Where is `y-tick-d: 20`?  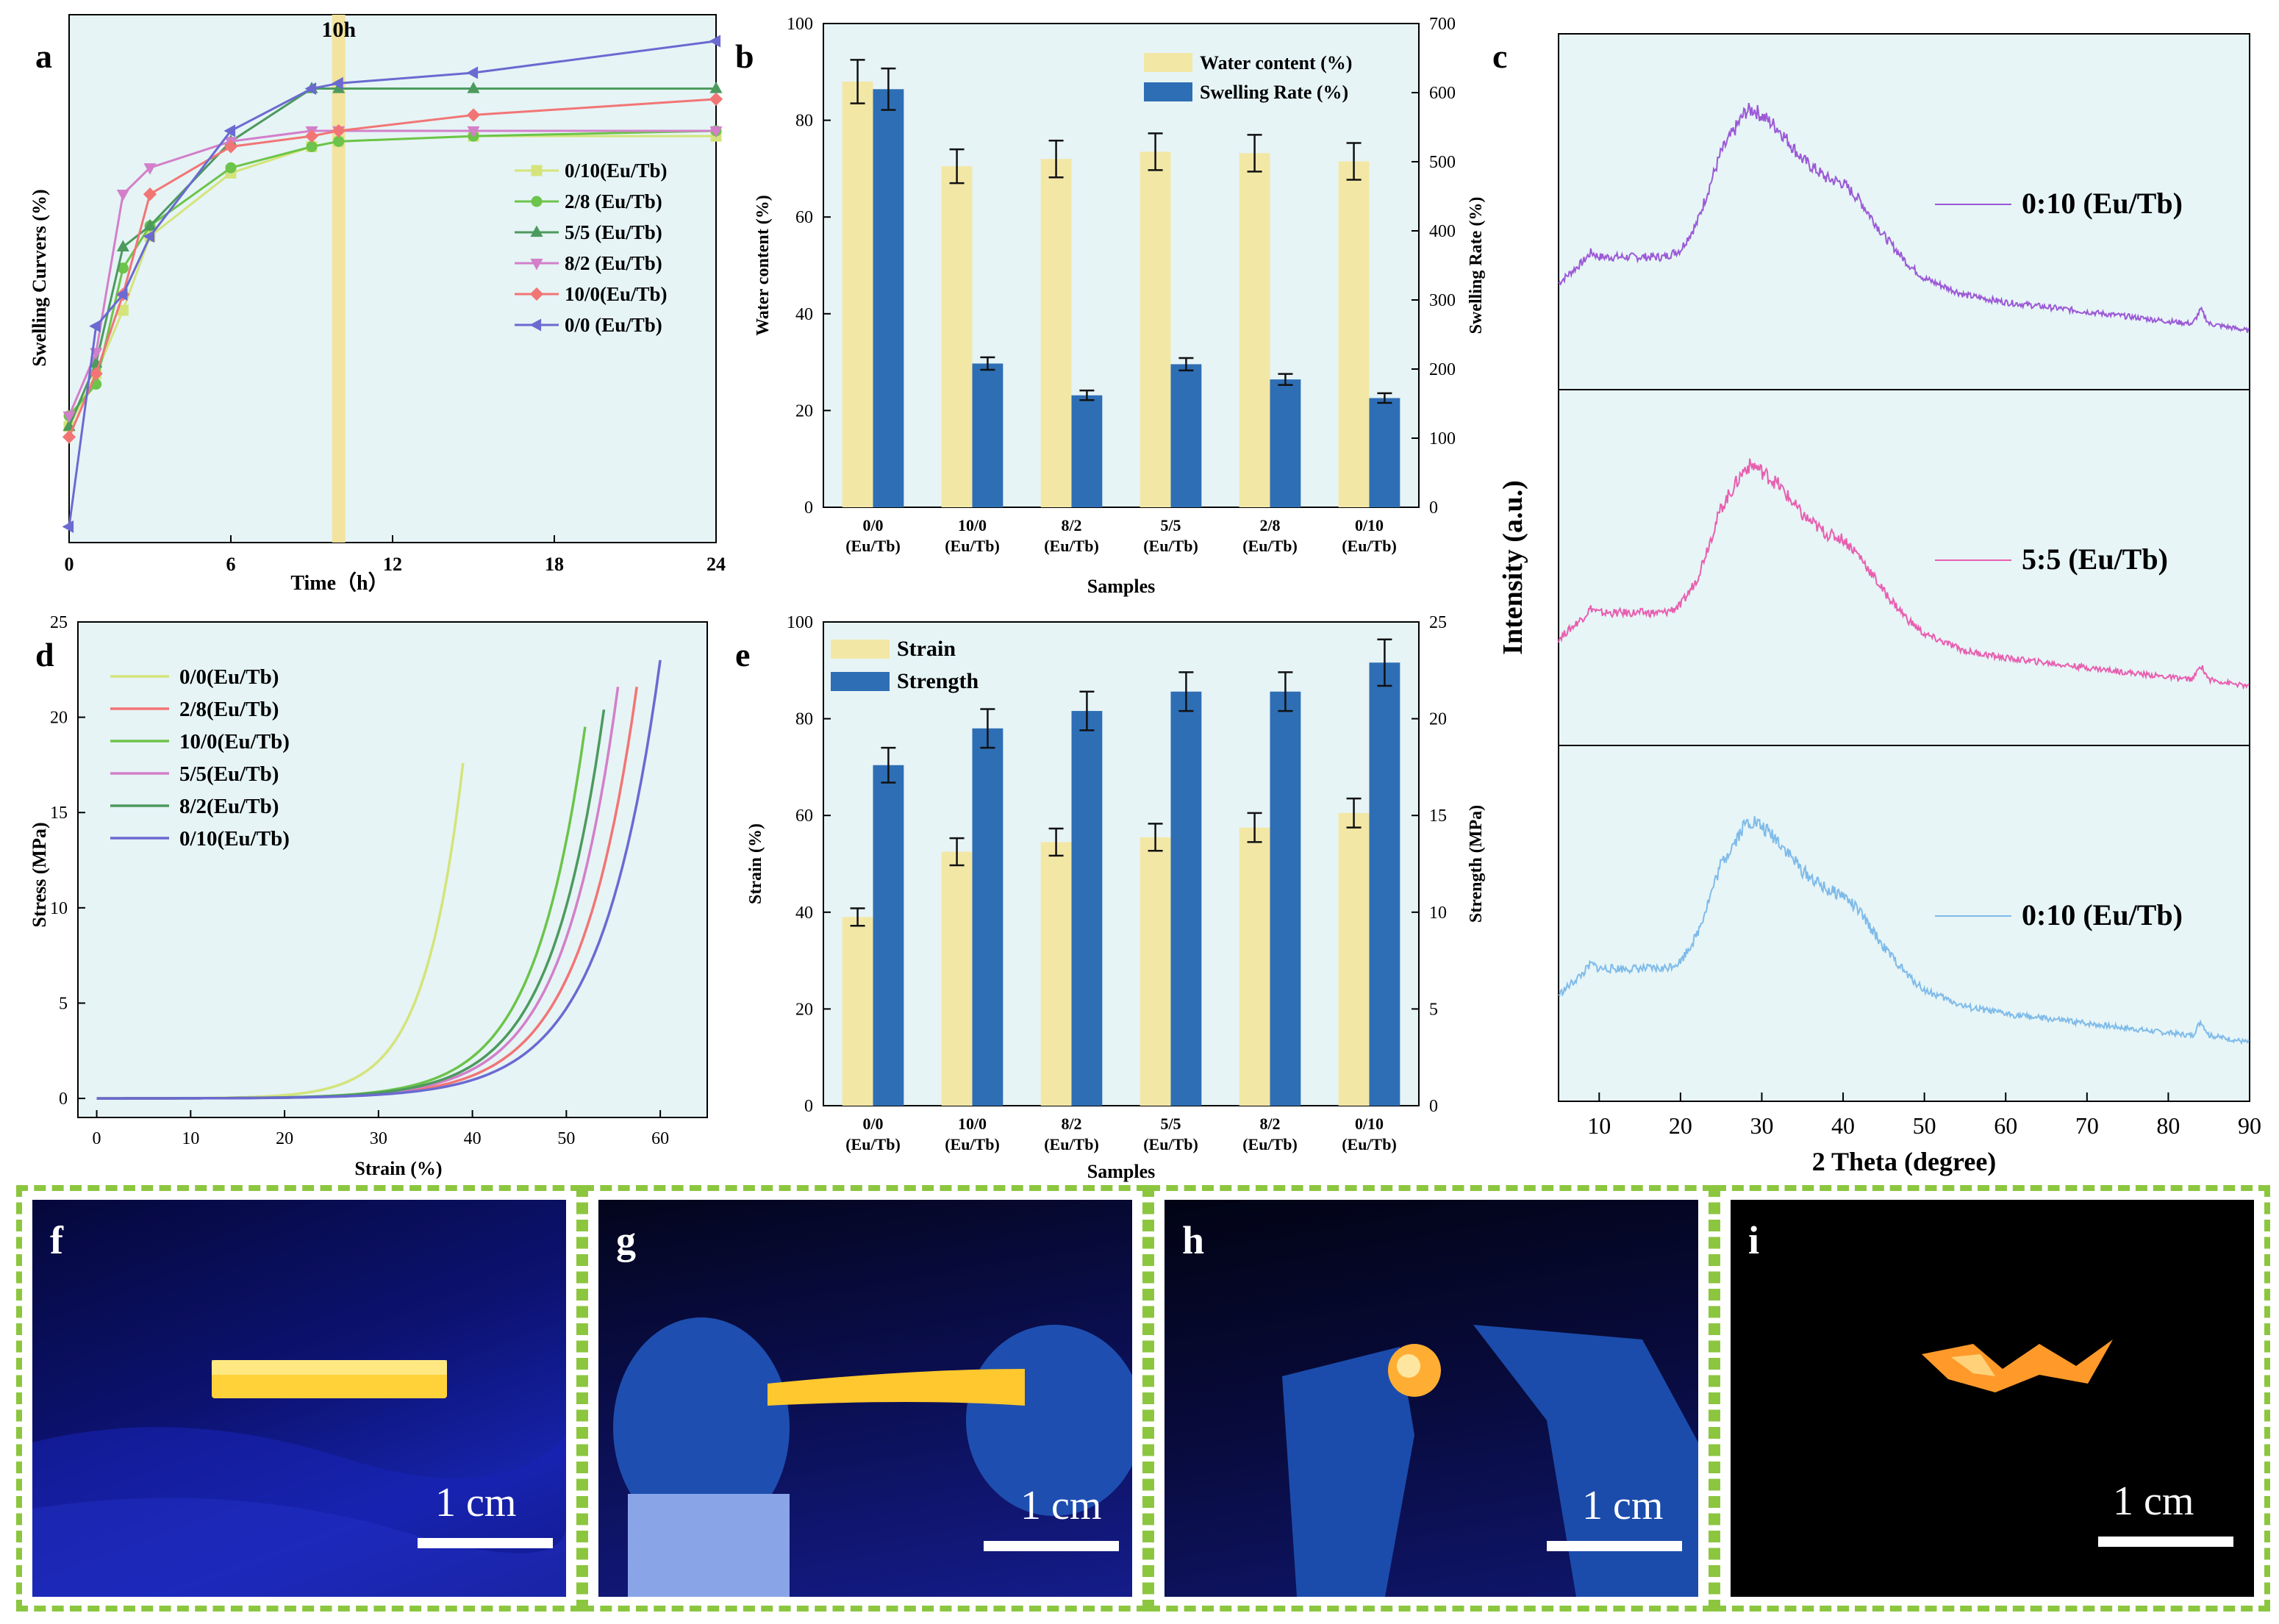 y-tick-d: 20 is located at coordinates (59, 718).